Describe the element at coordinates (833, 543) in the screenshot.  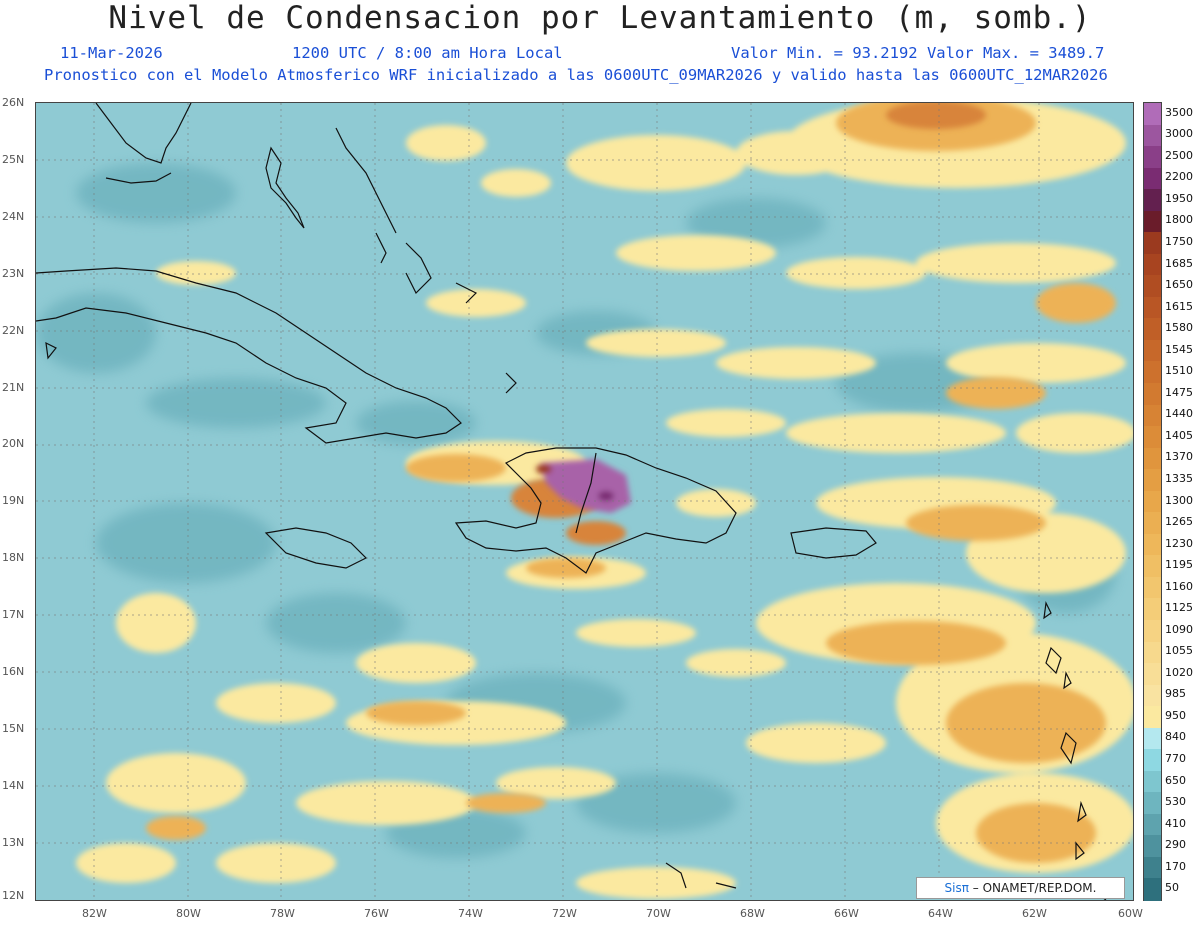
I see `puerto-rico-coast` at that location.